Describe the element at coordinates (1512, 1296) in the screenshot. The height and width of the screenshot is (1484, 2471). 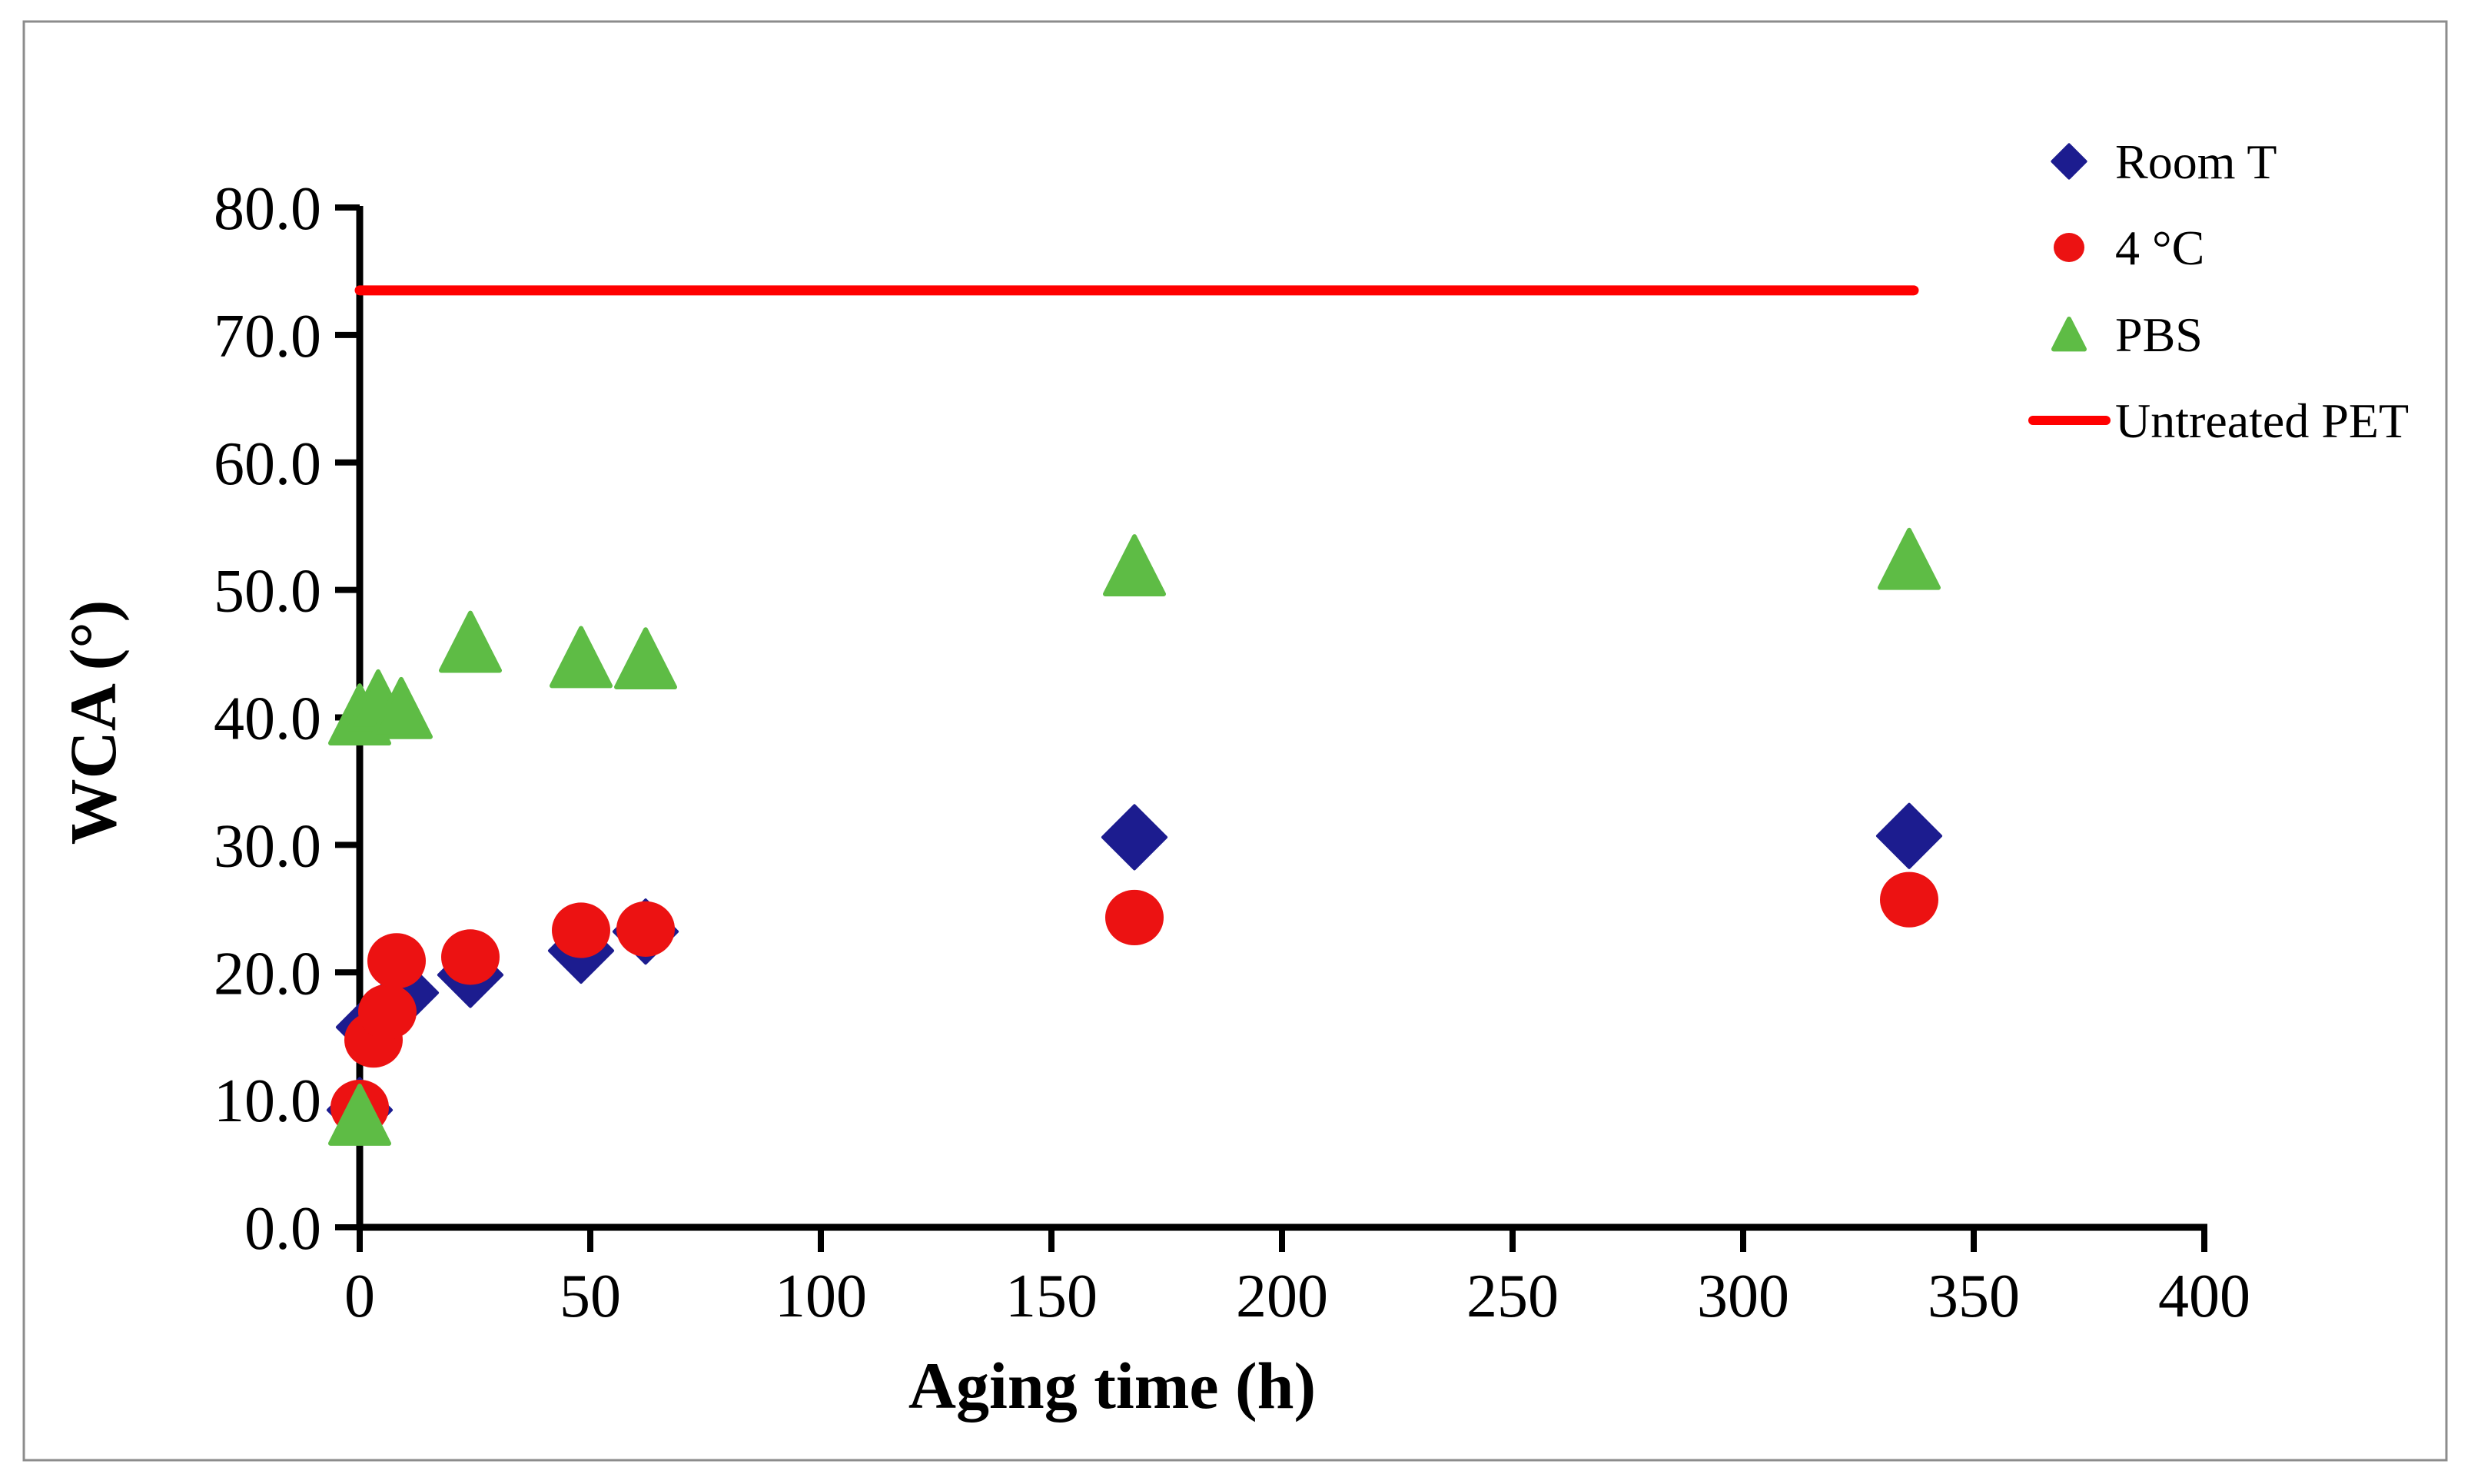
I see `x-tick-label: 250` at that location.